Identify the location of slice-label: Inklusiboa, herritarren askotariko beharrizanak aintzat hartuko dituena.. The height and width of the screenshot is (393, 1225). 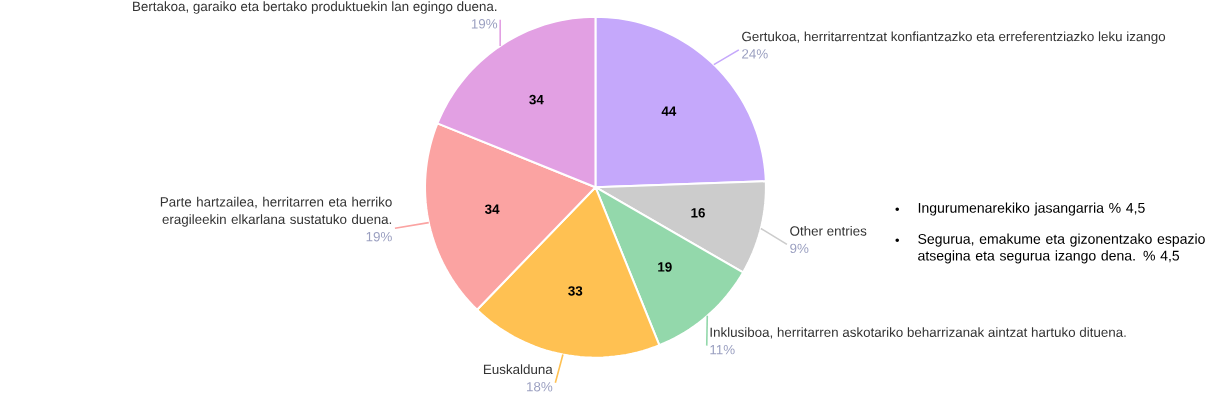
(918, 333).